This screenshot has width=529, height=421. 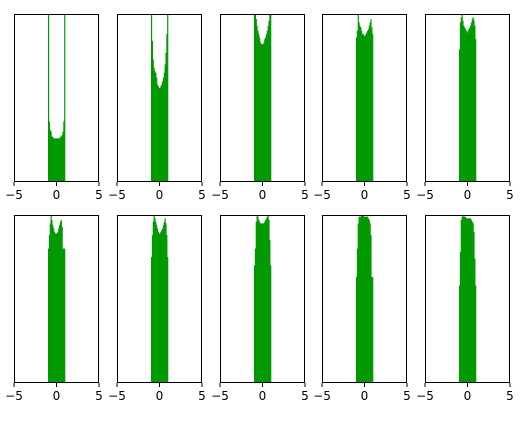 I want to click on subplot-1: −5 0 5, so click(x=54, y=108).